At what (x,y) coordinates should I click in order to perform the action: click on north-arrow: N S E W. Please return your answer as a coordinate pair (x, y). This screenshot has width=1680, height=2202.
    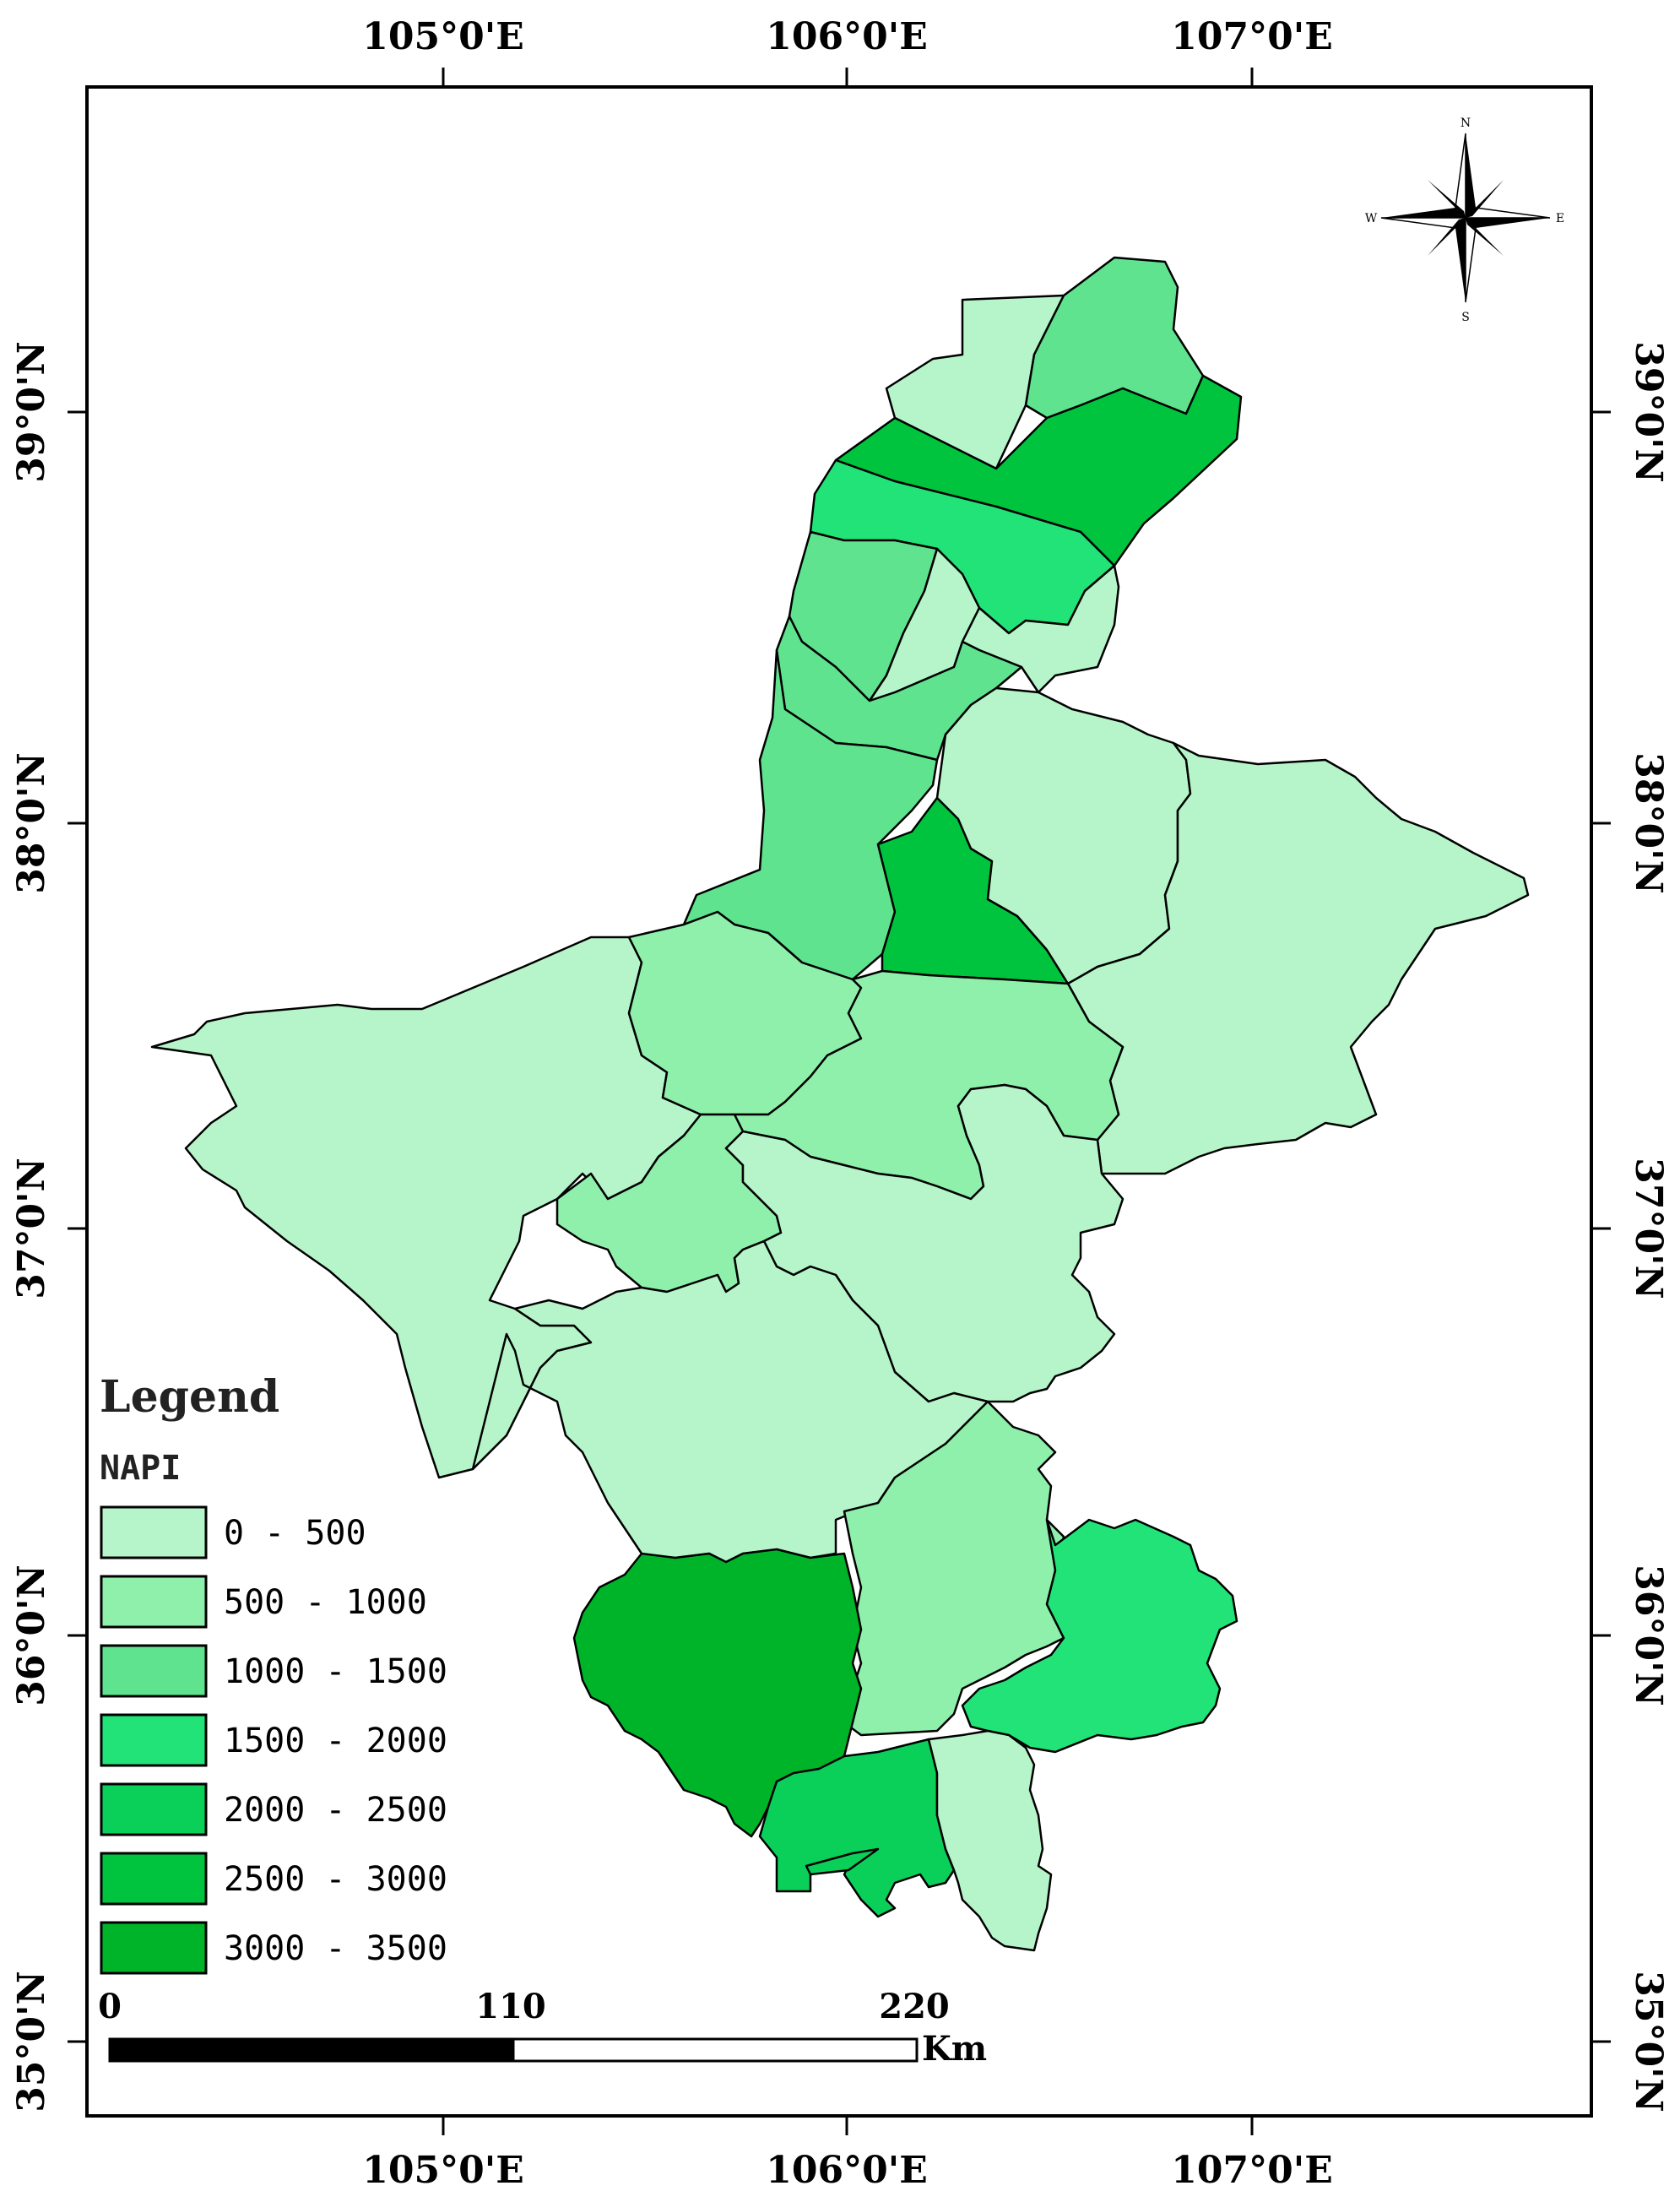
    Looking at the image, I should click on (1464, 220).